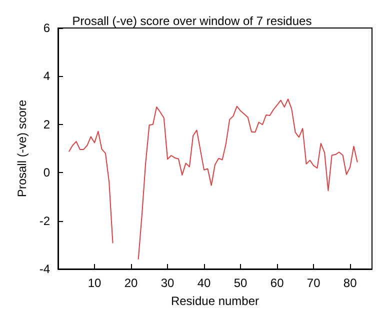 The height and width of the screenshot is (320, 384). I want to click on x-tick-label: 60, so click(277, 283).